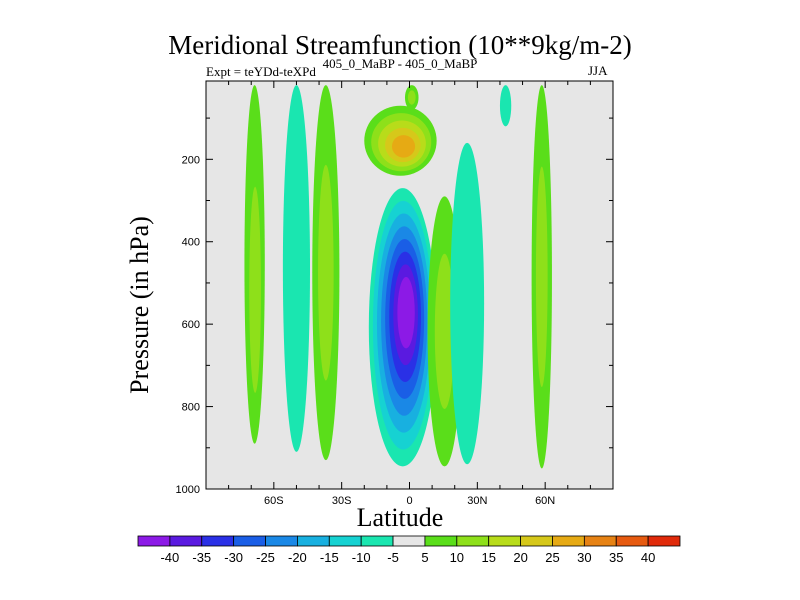 This screenshot has width=800, height=600. What do you see at coordinates (233, 557) in the screenshot?
I see `colorbar-label--30: -30` at bounding box center [233, 557].